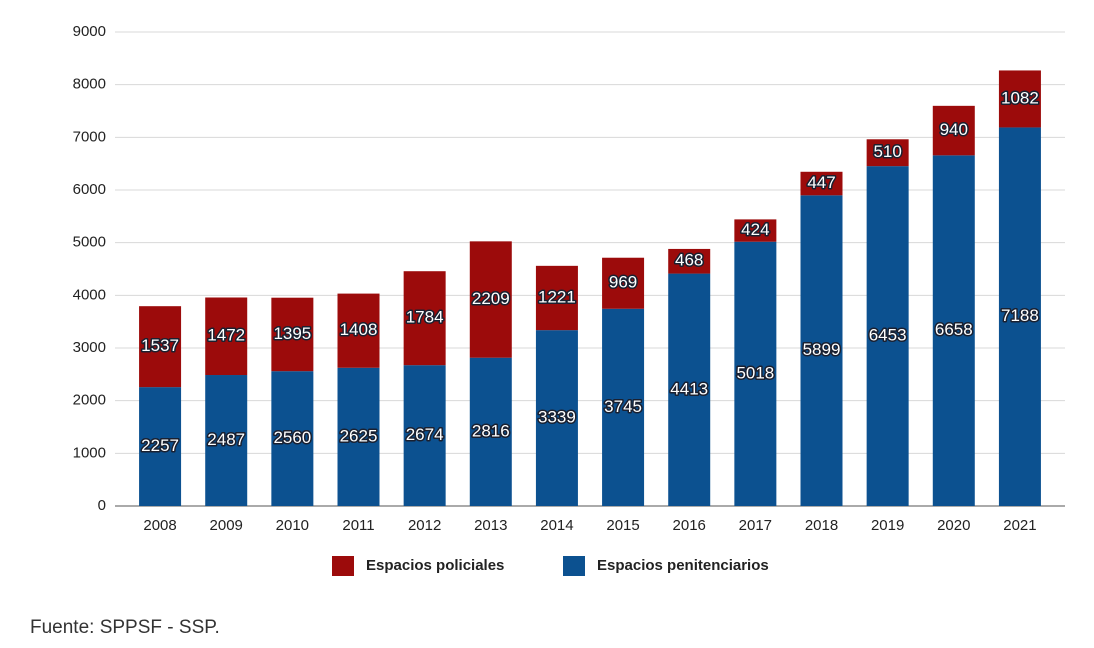 This screenshot has height=648, width=1094. Describe the element at coordinates (292, 525) in the screenshot. I see `x-tick-label: 2010` at that location.